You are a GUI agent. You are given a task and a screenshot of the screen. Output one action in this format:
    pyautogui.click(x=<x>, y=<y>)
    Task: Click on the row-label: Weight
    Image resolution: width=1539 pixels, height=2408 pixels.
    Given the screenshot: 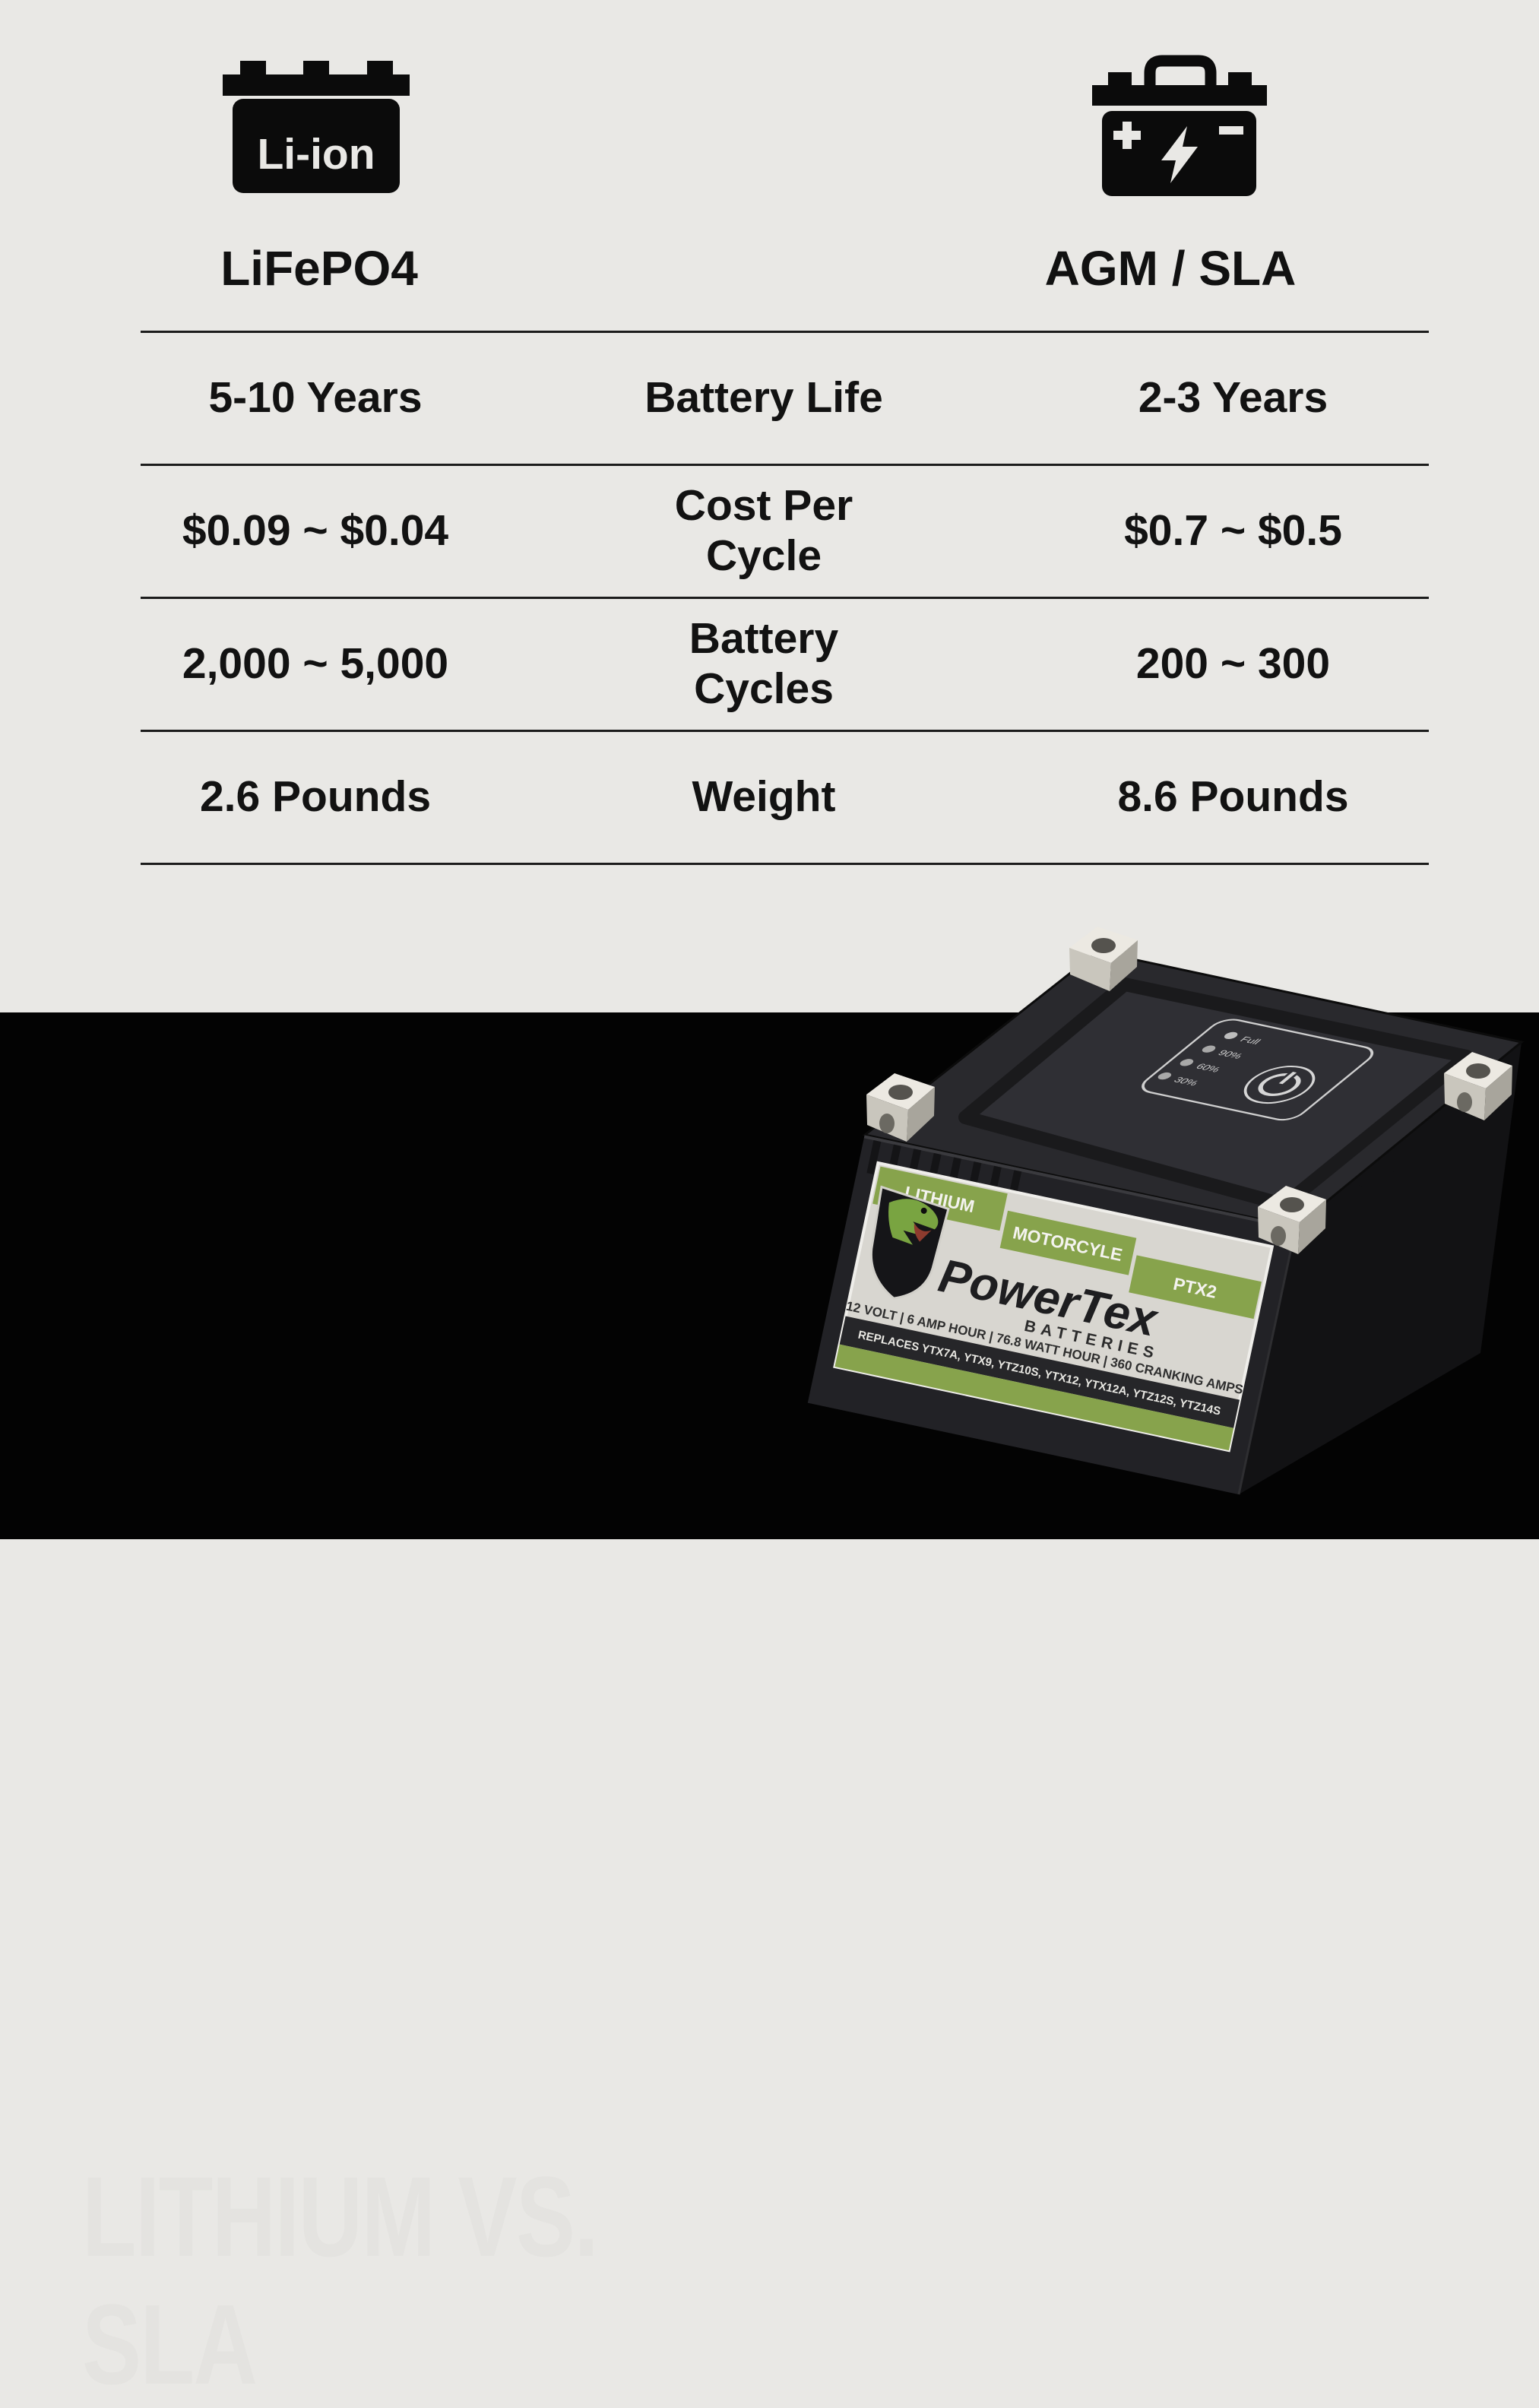 What is the action you would take?
    pyautogui.click(x=764, y=797)
    